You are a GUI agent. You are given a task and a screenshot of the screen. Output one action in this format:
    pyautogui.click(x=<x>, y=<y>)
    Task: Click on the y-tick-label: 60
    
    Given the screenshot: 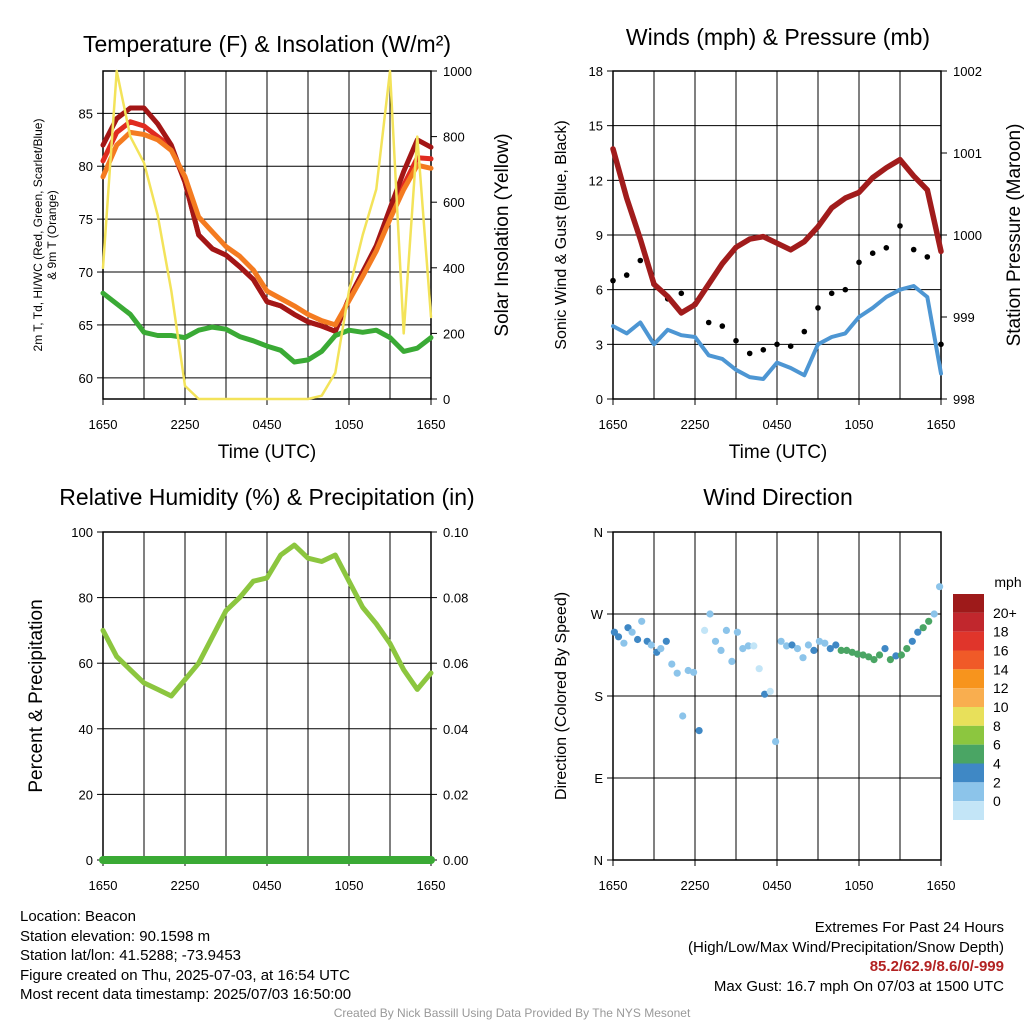 What is the action you would take?
    pyautogui.click(x=86, y=378)
    